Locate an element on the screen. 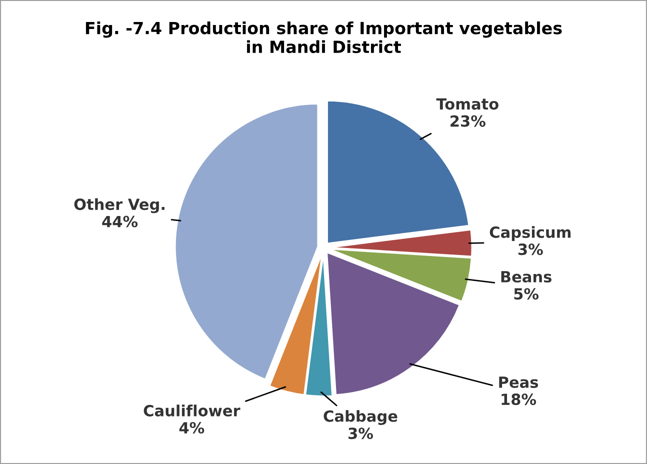  data-label: 18% is located at coordinates (519, 400).